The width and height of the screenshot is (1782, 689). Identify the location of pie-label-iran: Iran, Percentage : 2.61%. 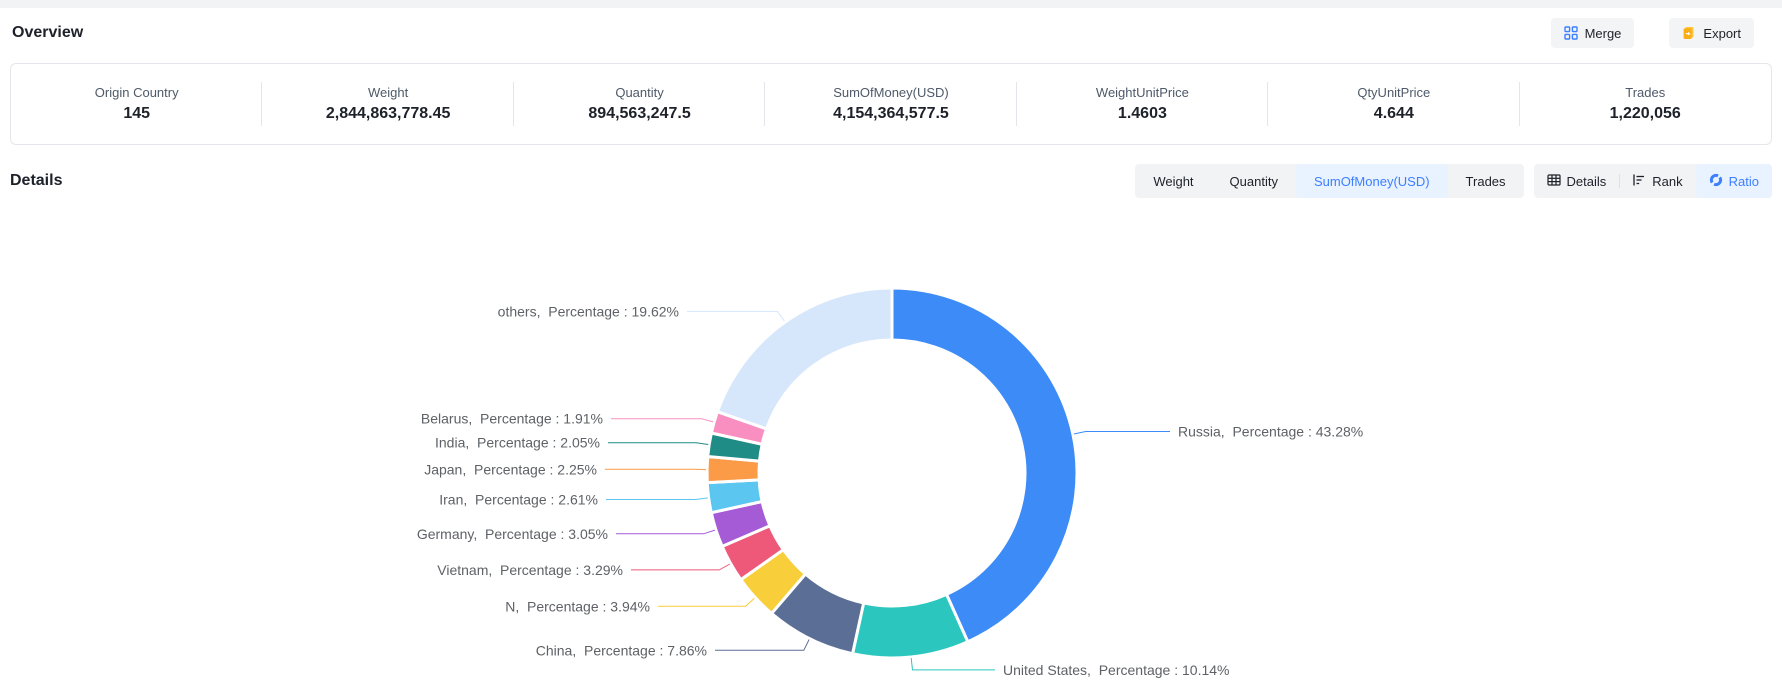
(518, 500).